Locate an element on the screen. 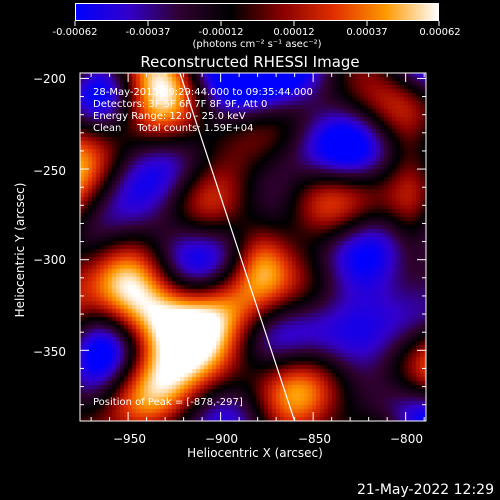  colorbar-tick-label: 0.00037 is located at coordinates (367, 32).